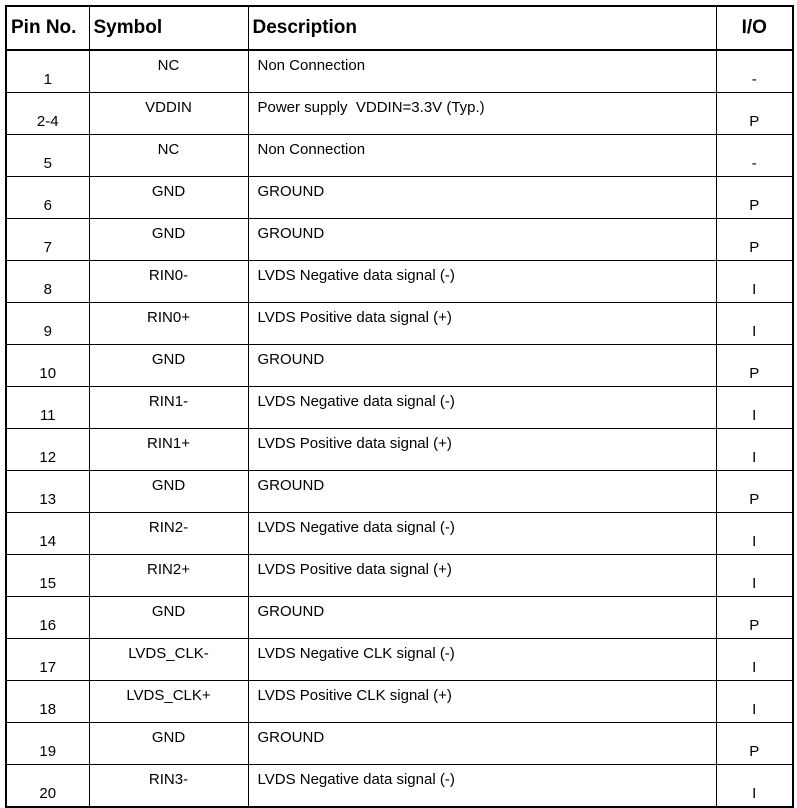 The height and width of the screenshot is (808, 797). What do you see at coordinates (47, 113) in the screenshot?
I see `table-cell: 2-4` at bounding box center [47, 113].